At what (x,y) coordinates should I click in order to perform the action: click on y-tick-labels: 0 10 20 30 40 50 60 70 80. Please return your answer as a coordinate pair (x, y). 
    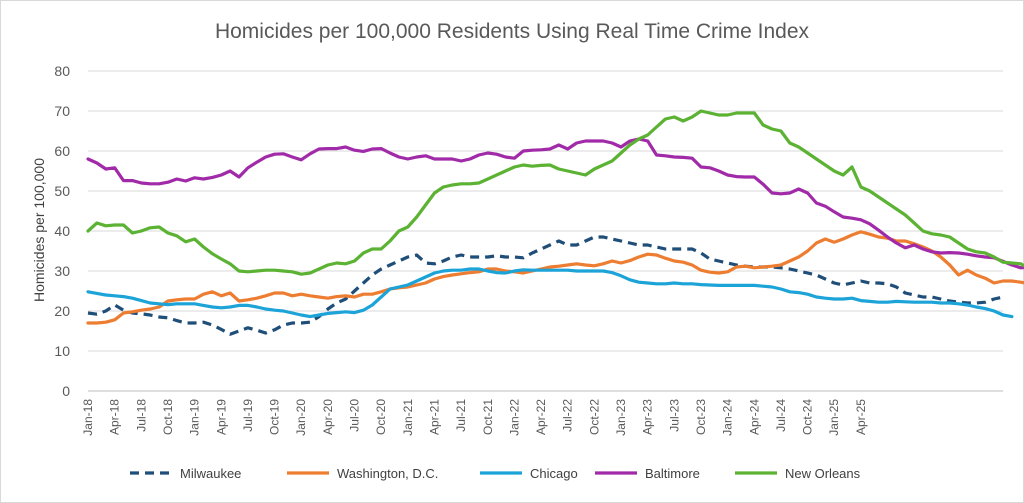
    Looking at the image, I should click on (62, 231).